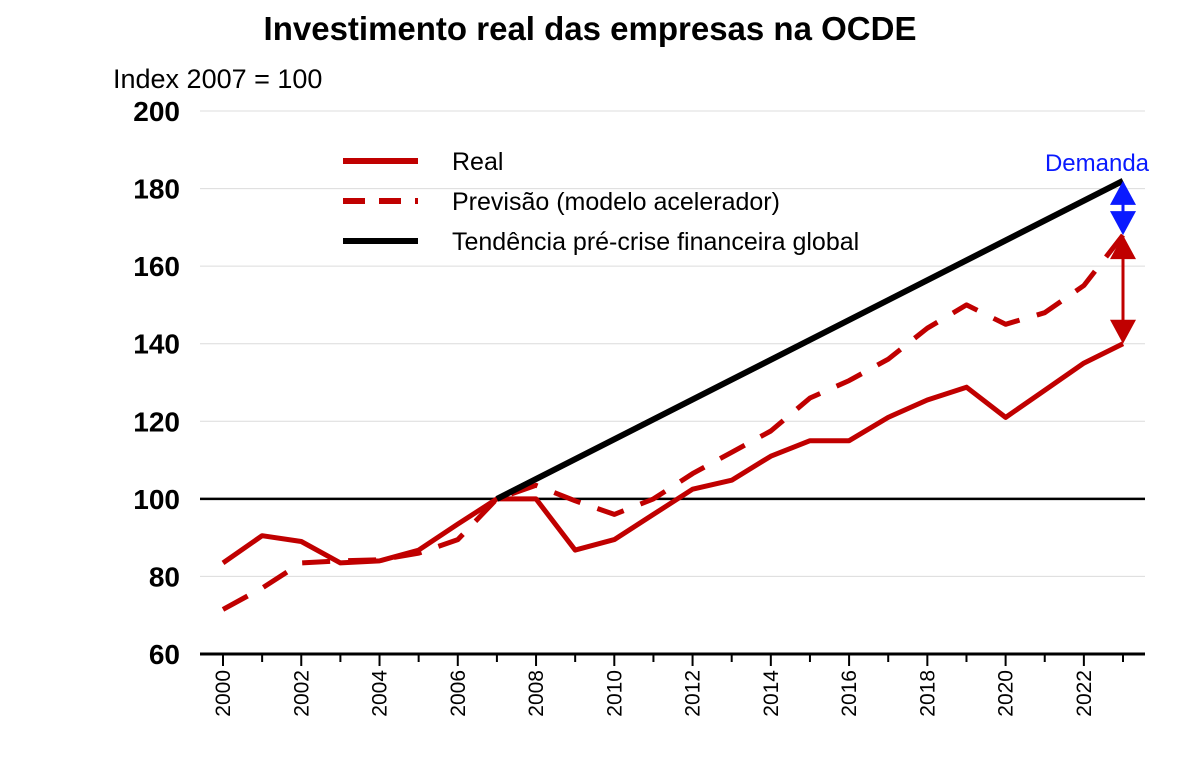 This screenshot has height=767, width=1200. I want to click on legend-label: Tendência pré-crise financeira global, so click(655, 242).